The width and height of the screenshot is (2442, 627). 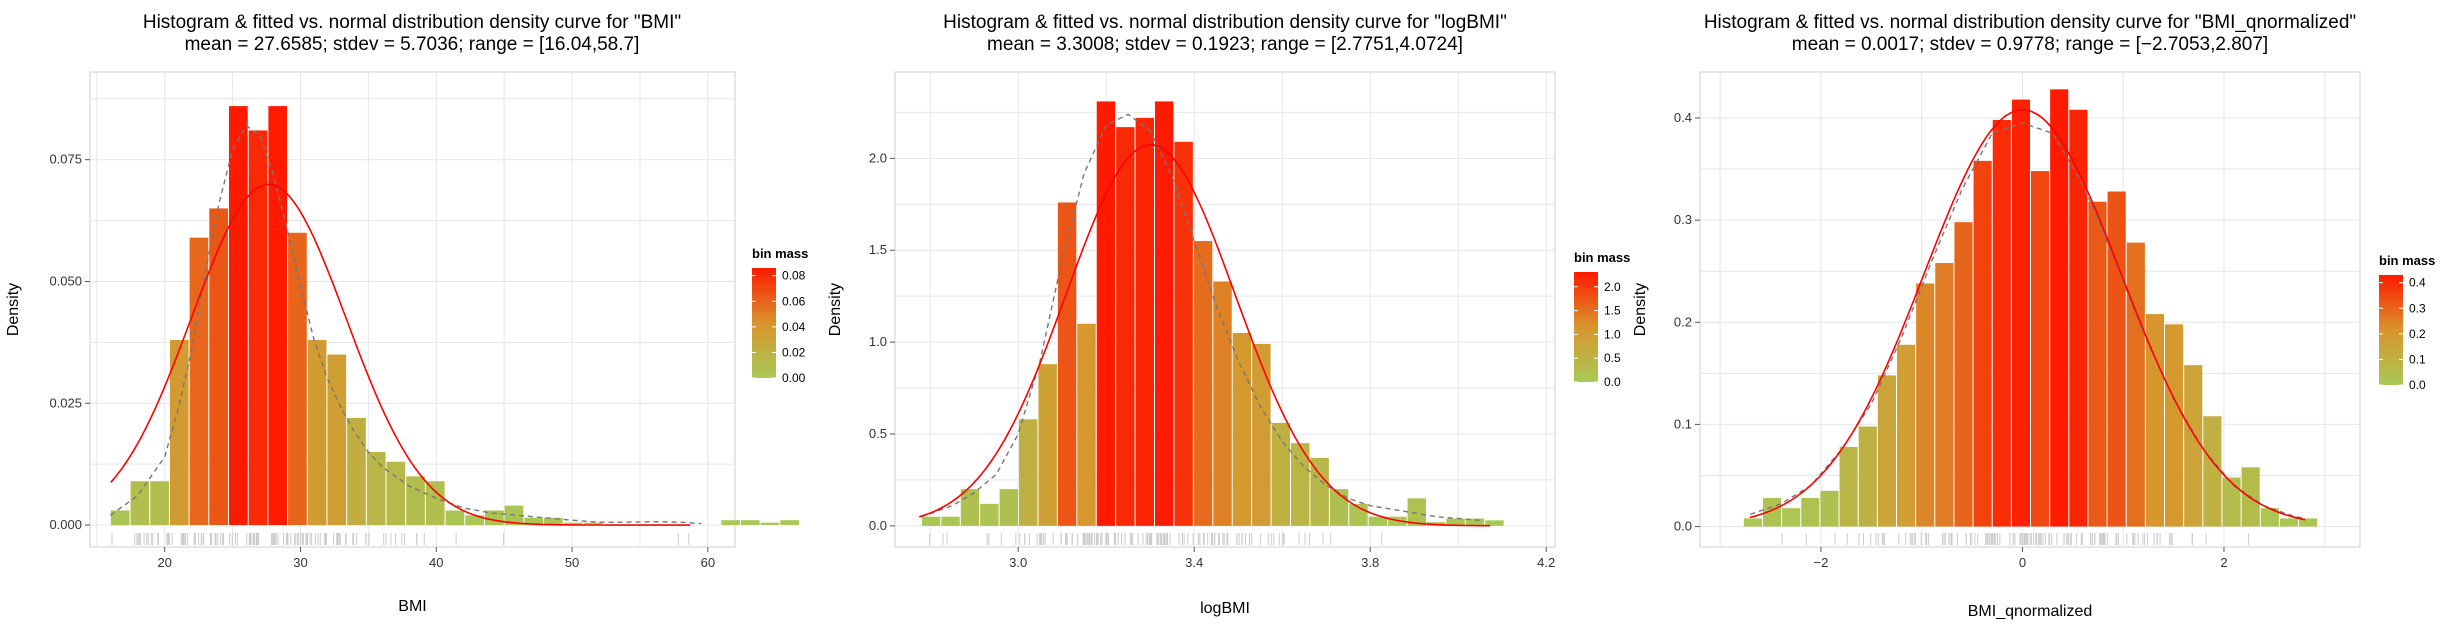 I want to click on y-tick-label: 0.4, so click(x=1683, y=117).